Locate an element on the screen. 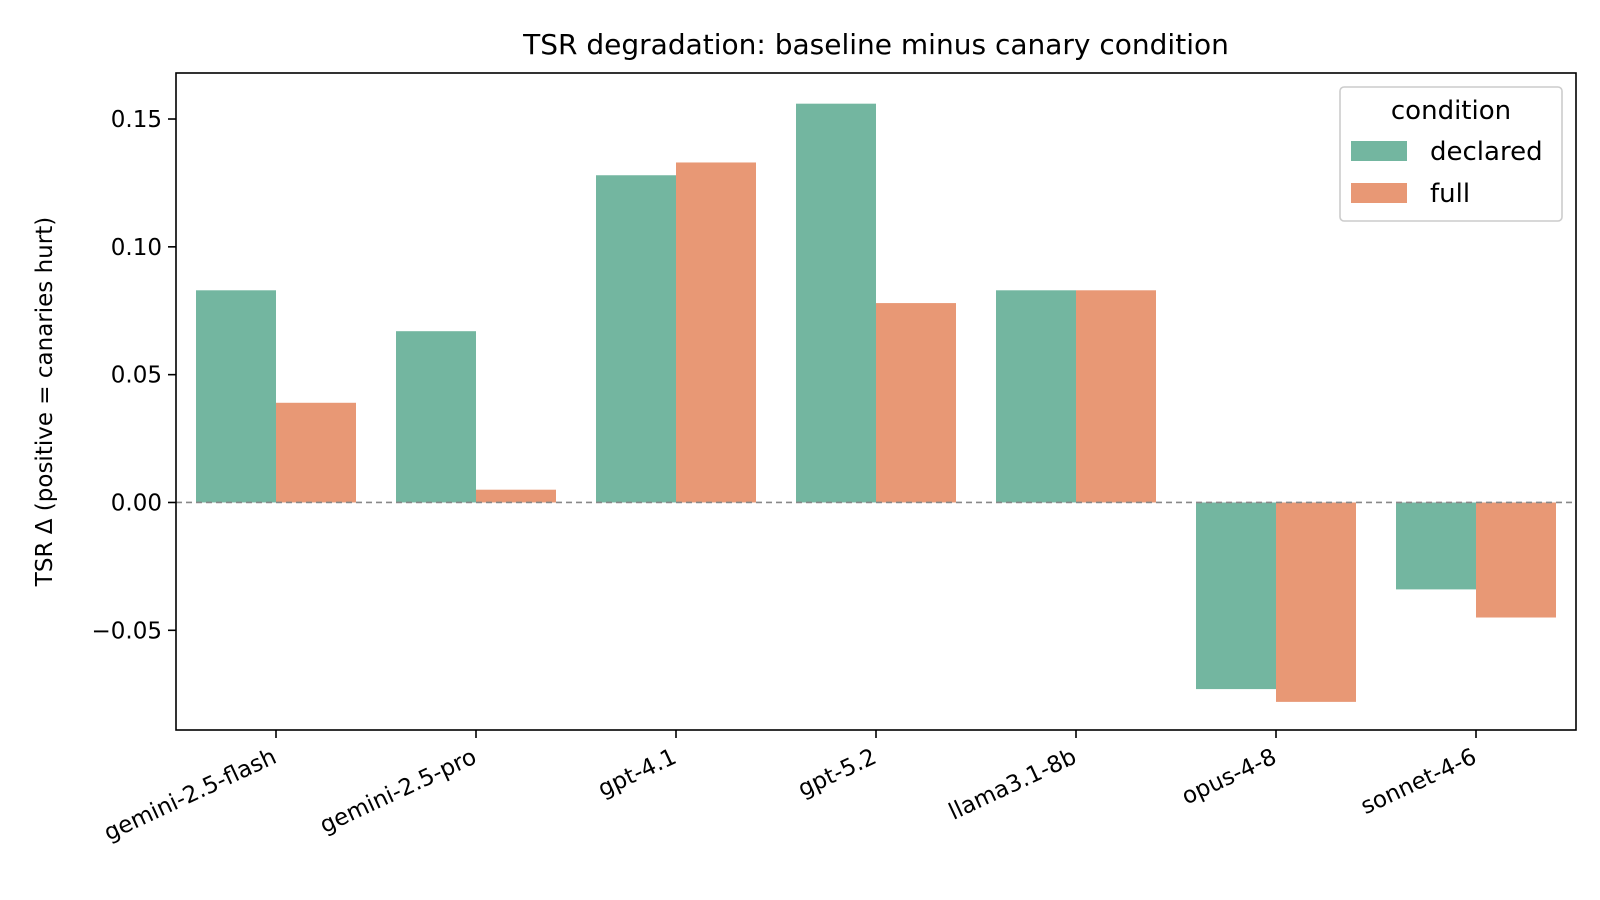  y-tick-label: 0.10 is located at coordinates (136, 248).